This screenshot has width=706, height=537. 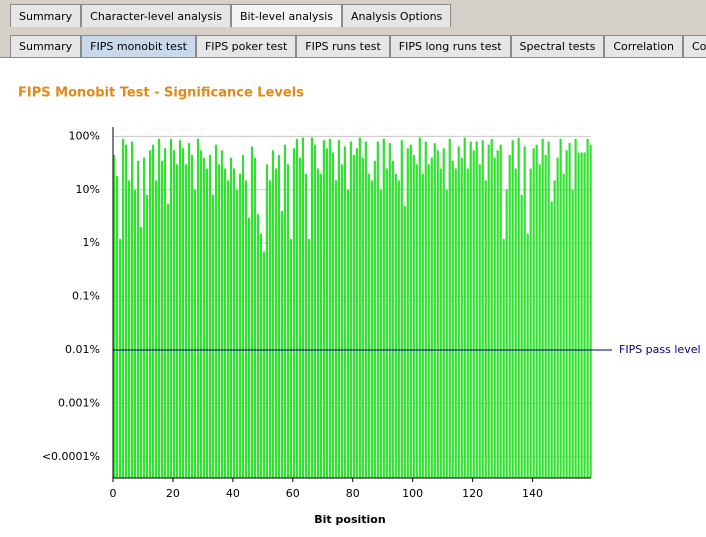 I want to click on tab: Spectral tests, so click(x=557, y=46).